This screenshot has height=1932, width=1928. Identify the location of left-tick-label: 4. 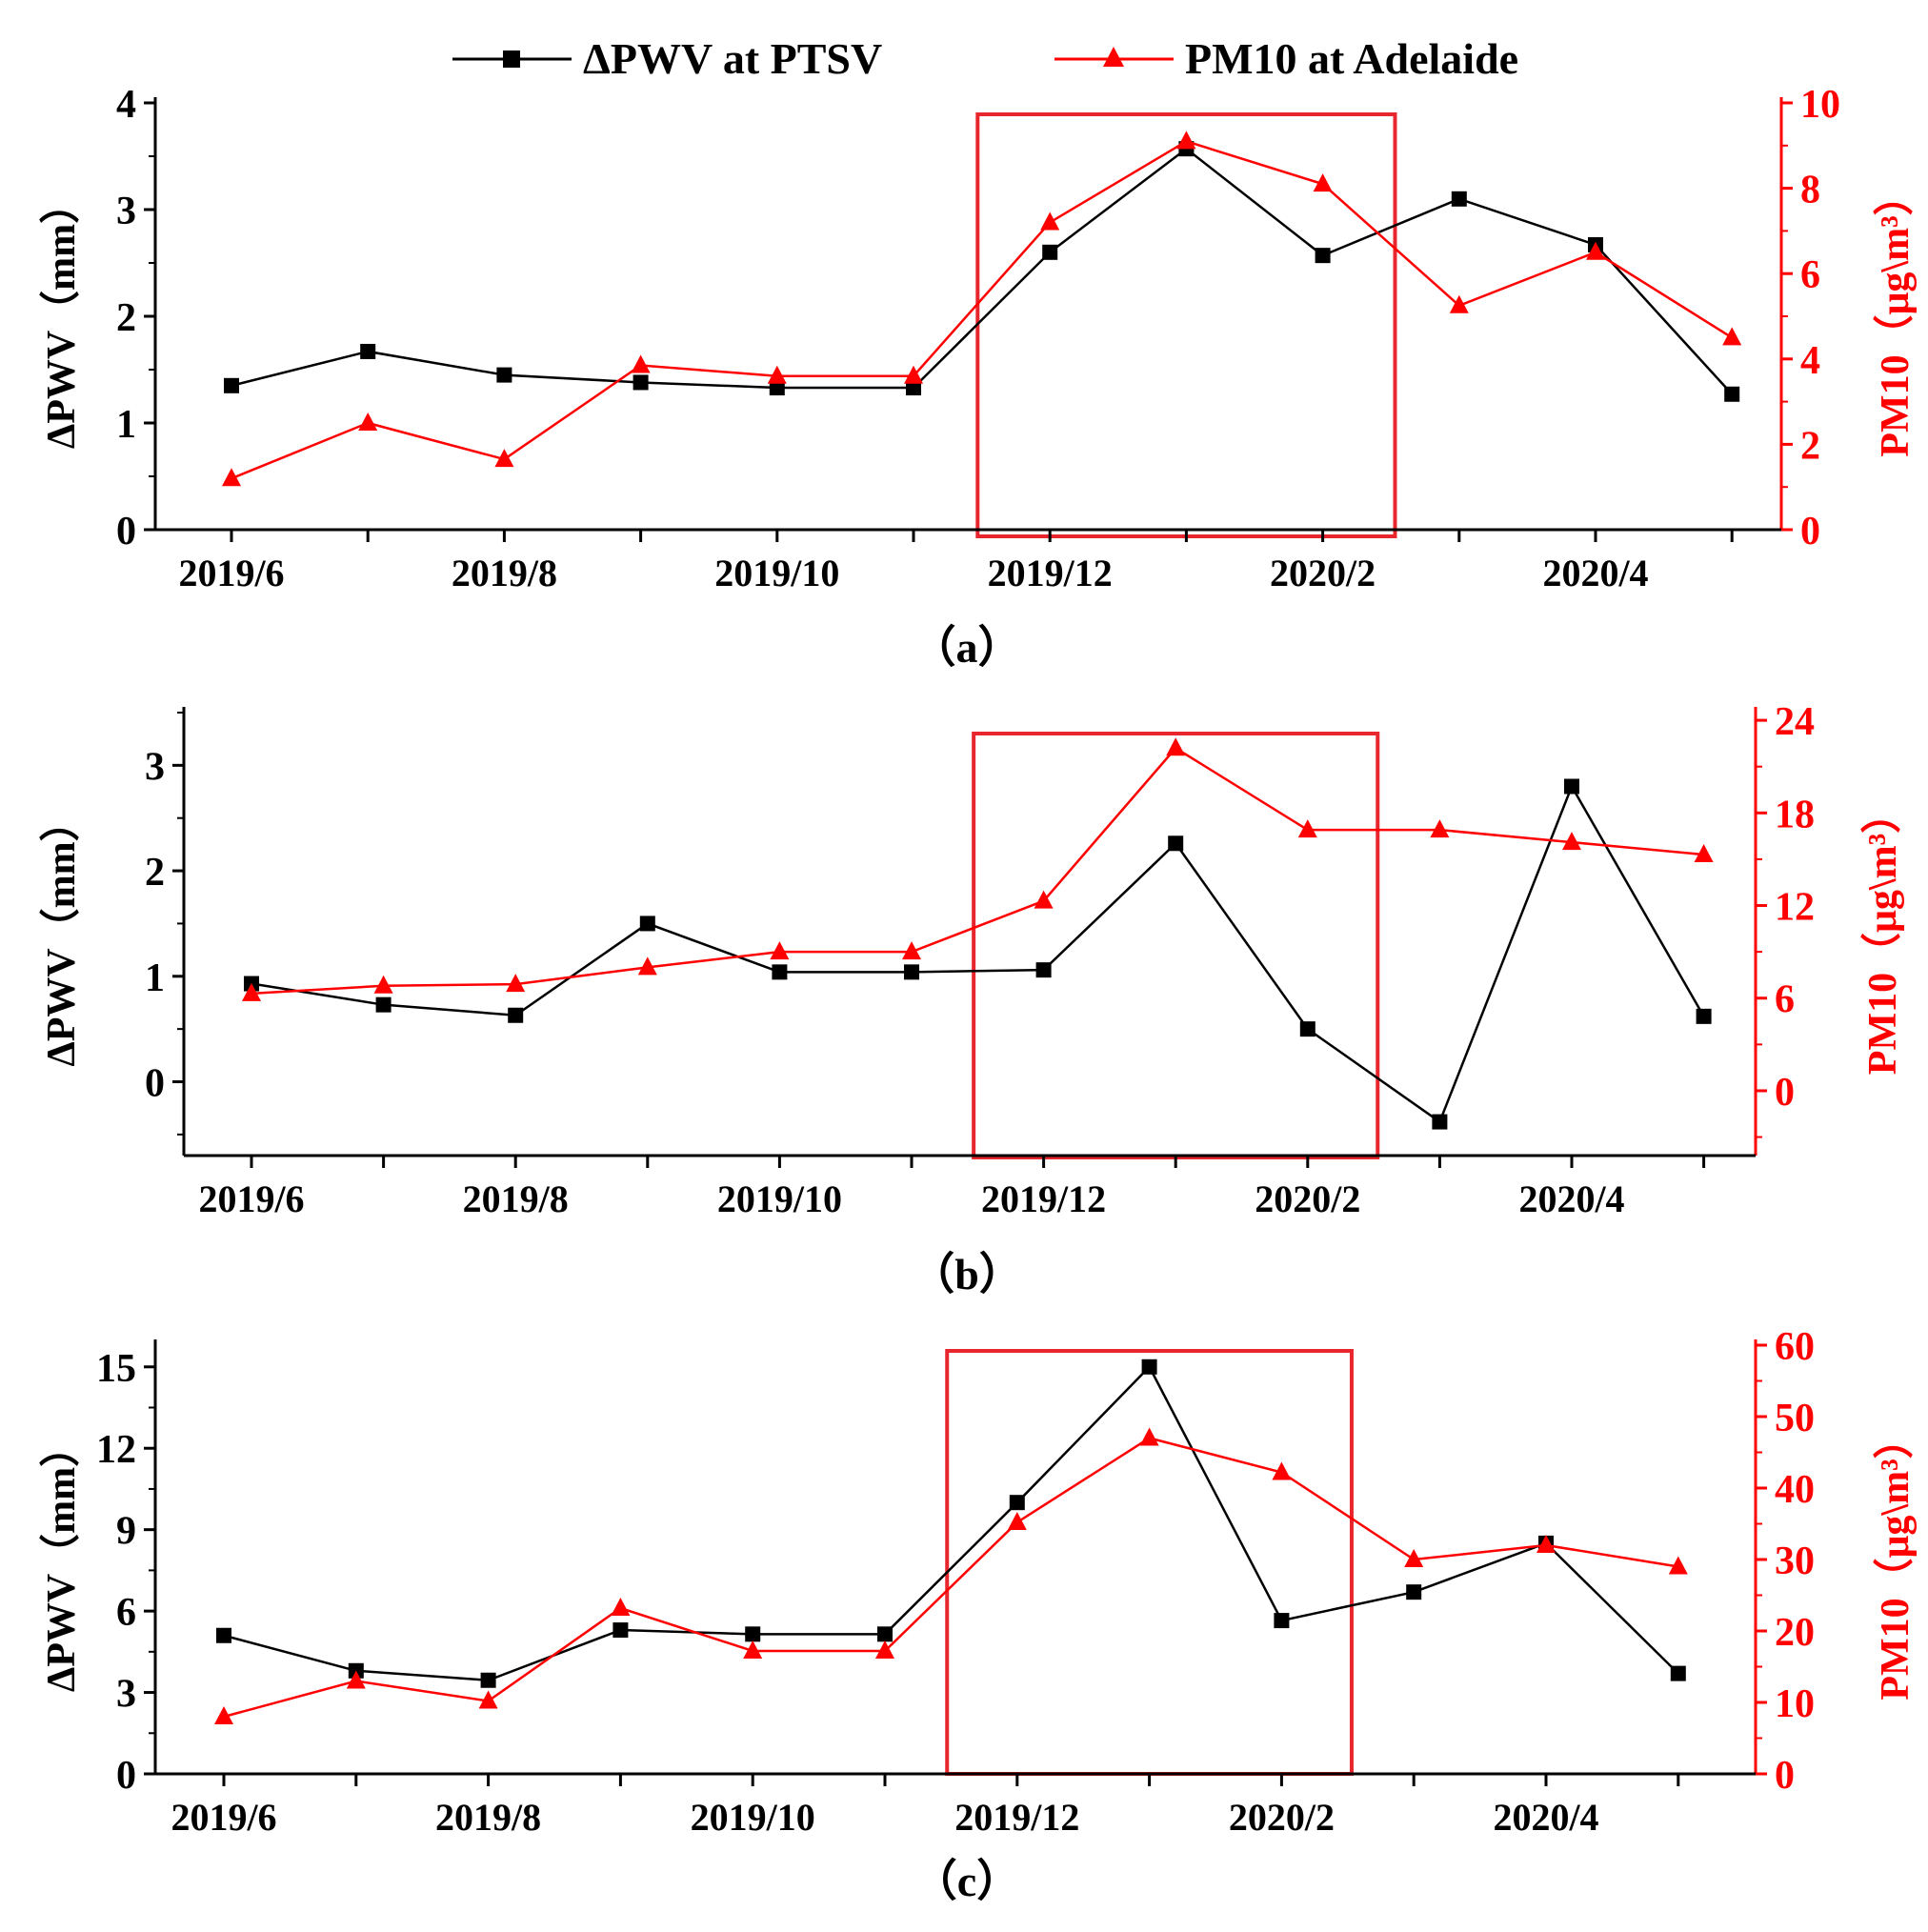
(126, 105).